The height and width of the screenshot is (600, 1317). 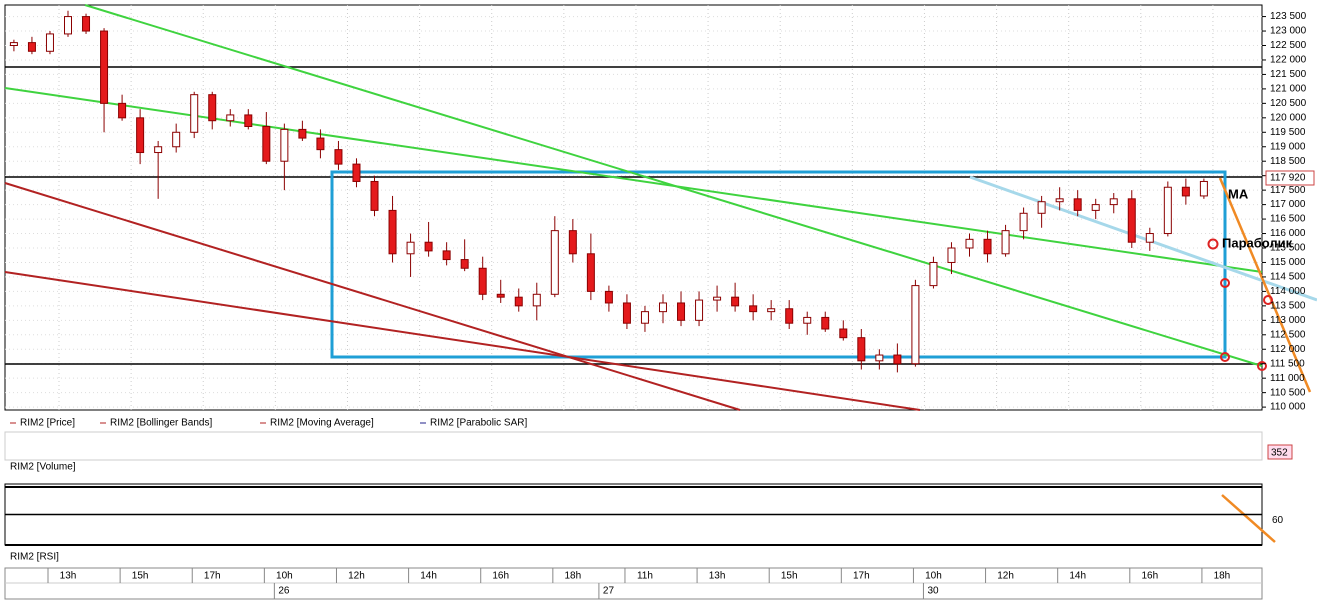 I want to click on y-tick-label: 115 000, so click(x=1288, y=262).